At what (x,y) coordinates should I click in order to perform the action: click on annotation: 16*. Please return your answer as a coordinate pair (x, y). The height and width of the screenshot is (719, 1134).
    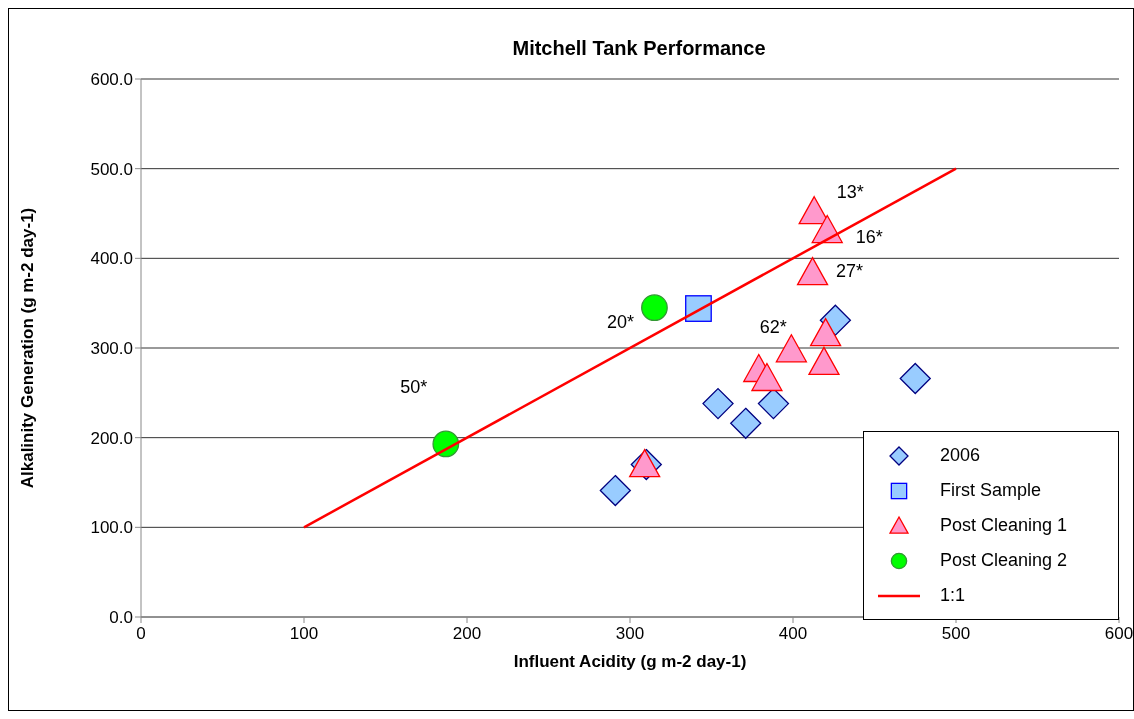
    Looking at the image, I should click on (869, 236).